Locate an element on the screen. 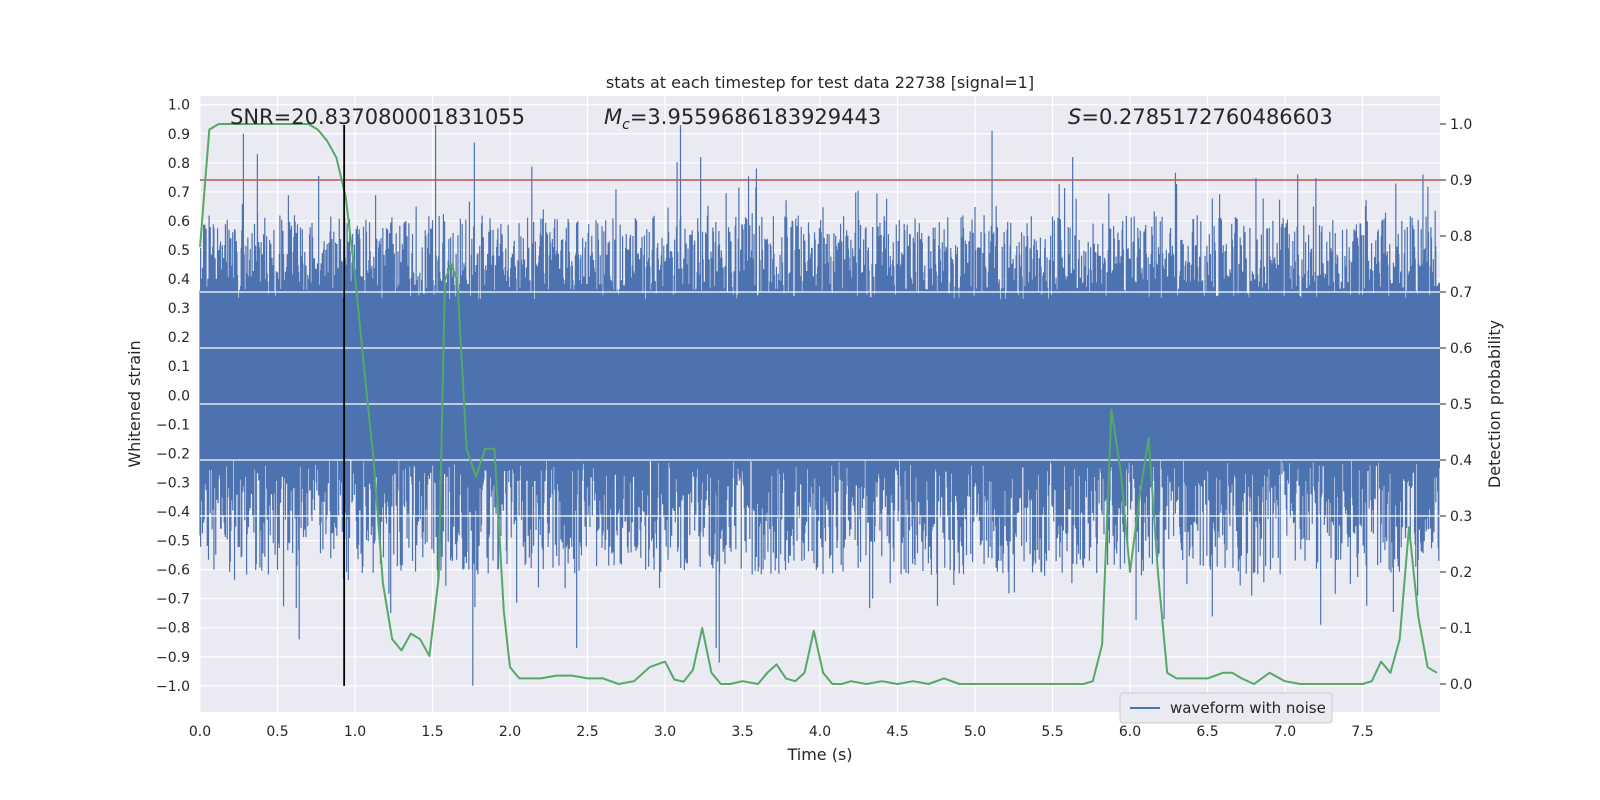 The width and height of the screenshot is (1600, 800). y-right-tick-label: 0.5 is located at coordinates (1461, 405).